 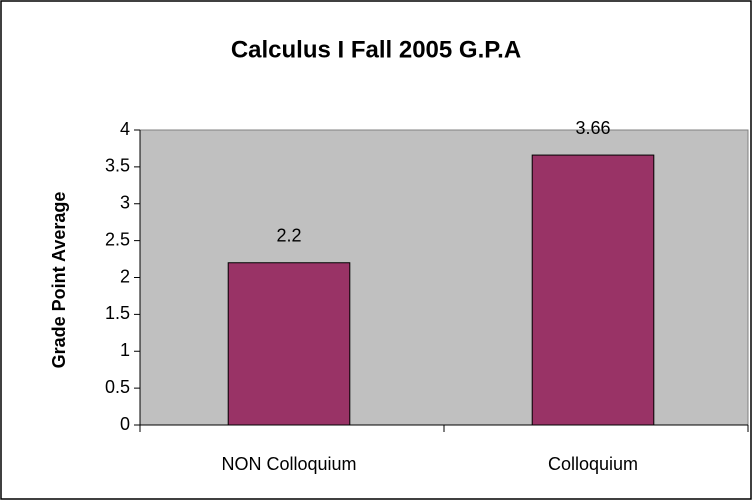 What do you see at coordinates (125, 203) in the screenshot?
I see `y-tick-label: 3` at bounding box center [125, 203].